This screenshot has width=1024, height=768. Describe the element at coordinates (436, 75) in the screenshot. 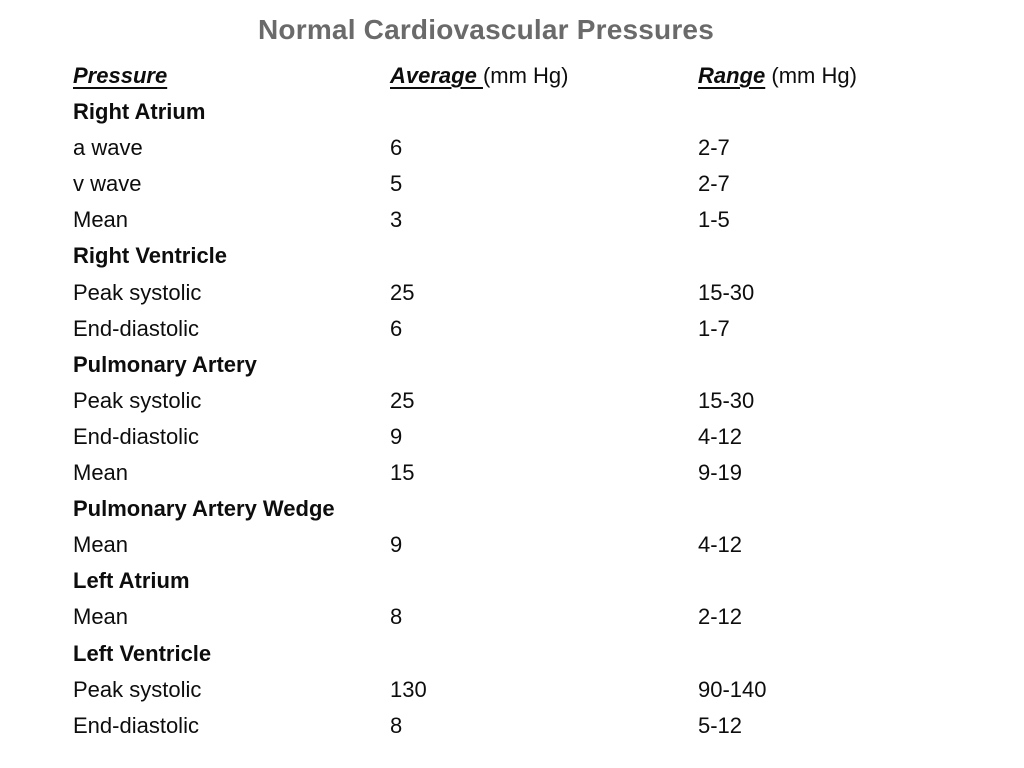

I see `header-average-label: Average` at that location.